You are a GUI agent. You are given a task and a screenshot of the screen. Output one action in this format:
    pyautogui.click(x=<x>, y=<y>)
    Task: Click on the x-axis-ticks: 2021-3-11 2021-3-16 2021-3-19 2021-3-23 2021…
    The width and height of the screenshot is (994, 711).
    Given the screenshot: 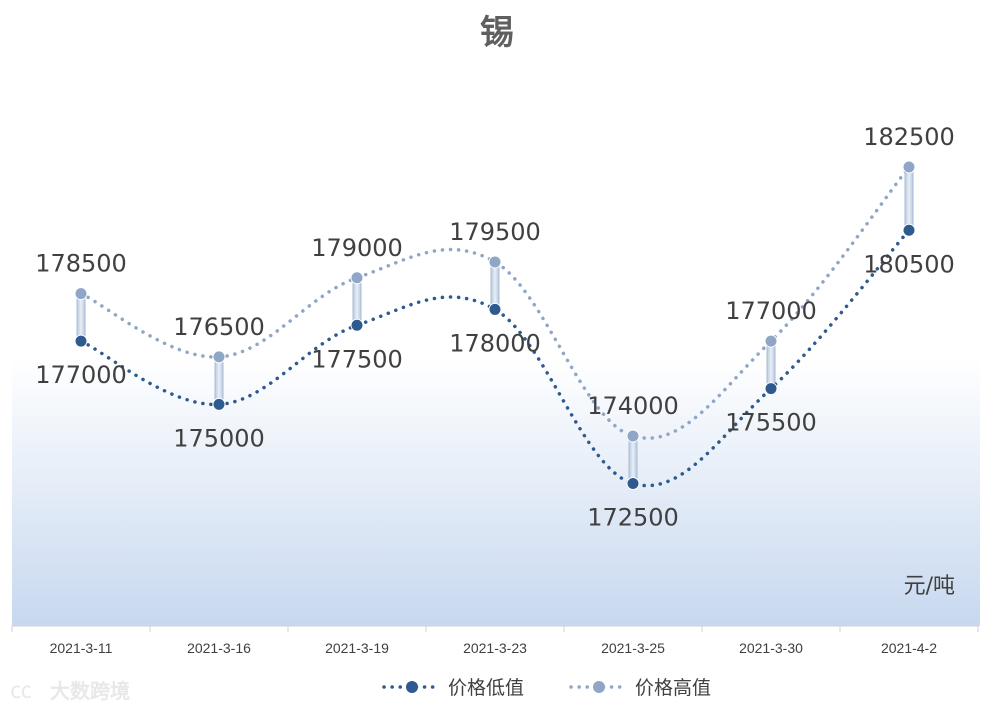 What is the action you would take?
    pyautogui.click(x=495, y=641)
    